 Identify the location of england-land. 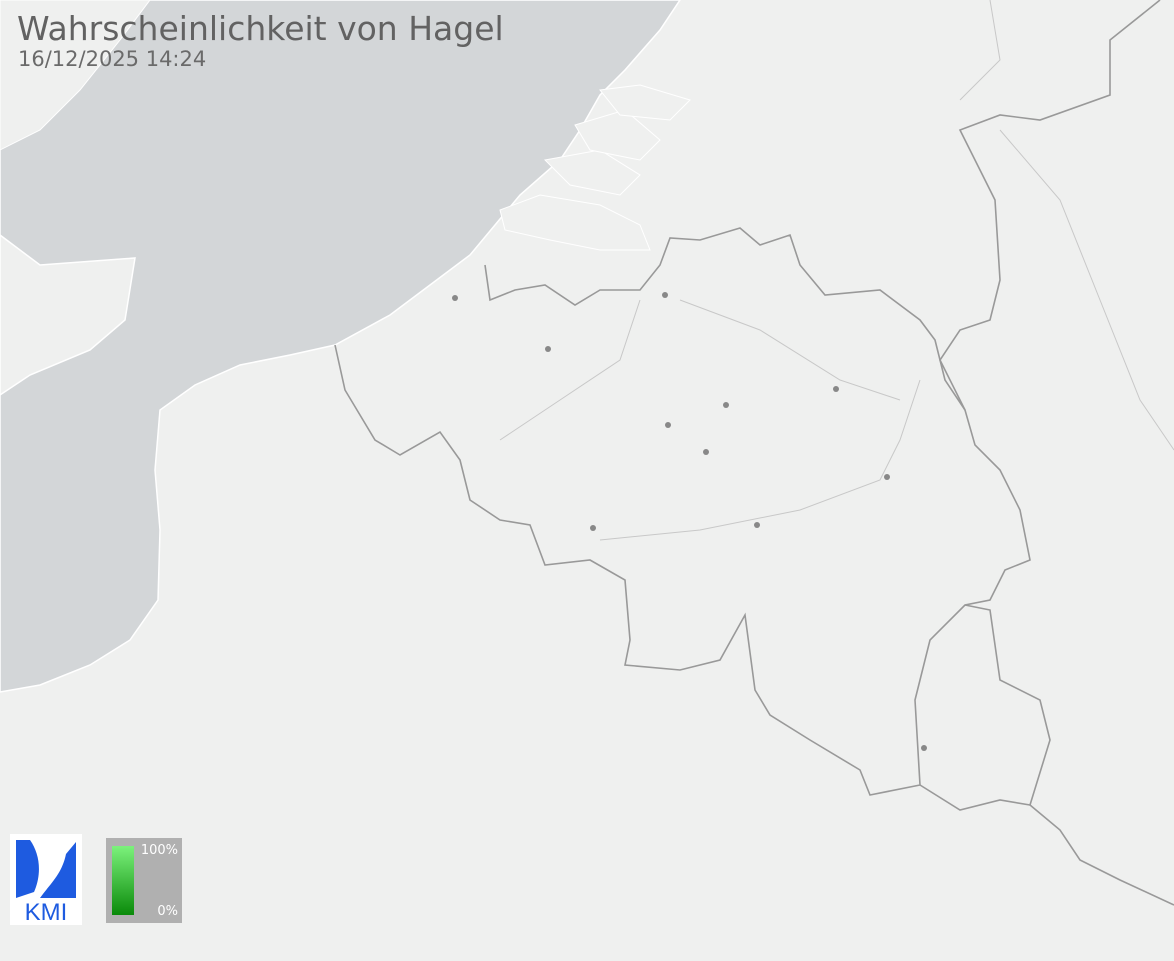
(68, 315).